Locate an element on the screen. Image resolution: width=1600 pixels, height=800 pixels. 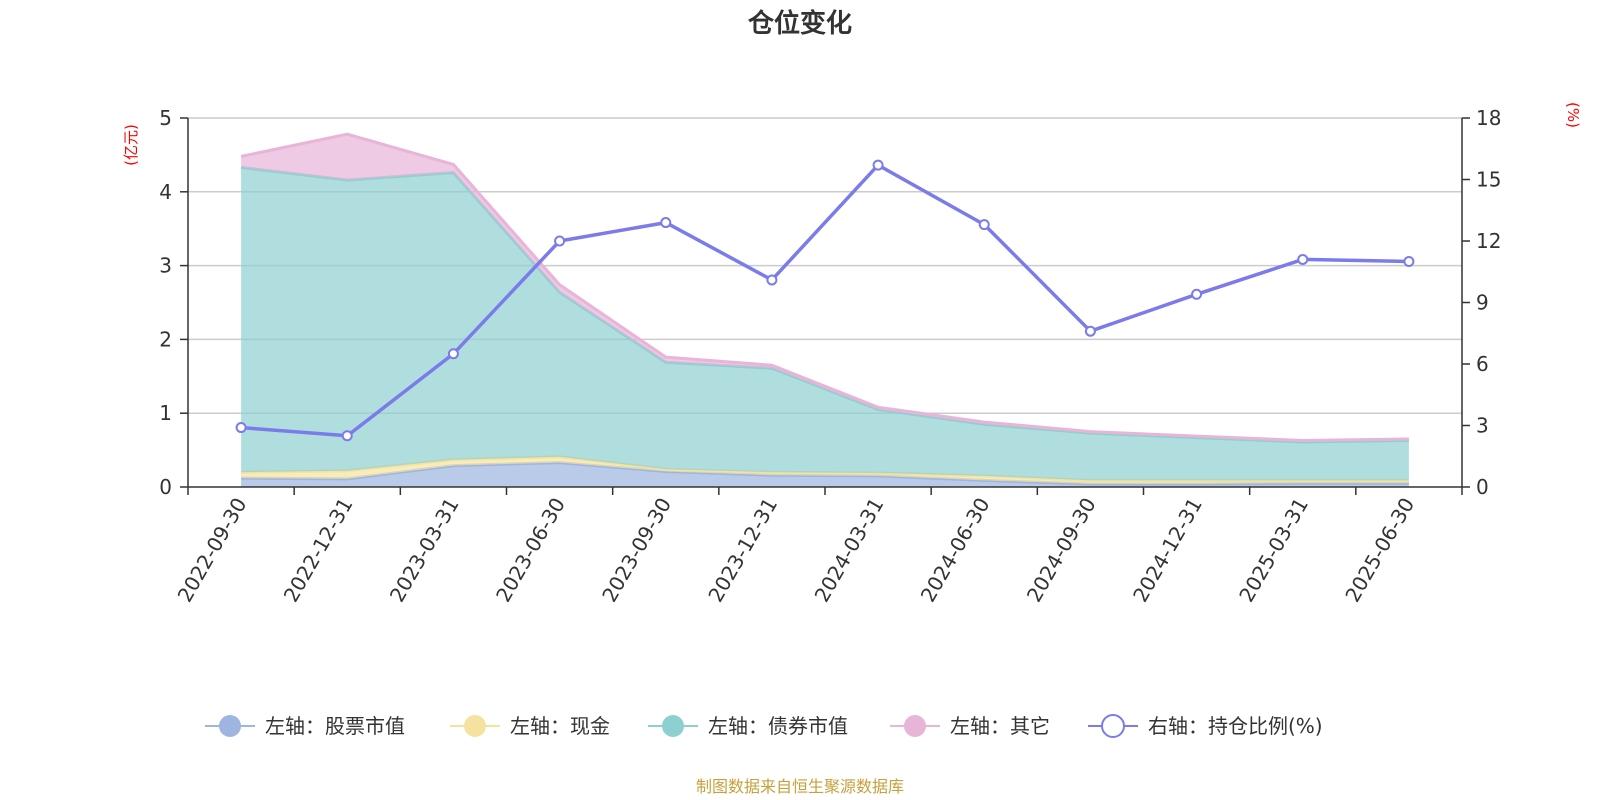
area-series-fill is located at coordinates (825, 474).